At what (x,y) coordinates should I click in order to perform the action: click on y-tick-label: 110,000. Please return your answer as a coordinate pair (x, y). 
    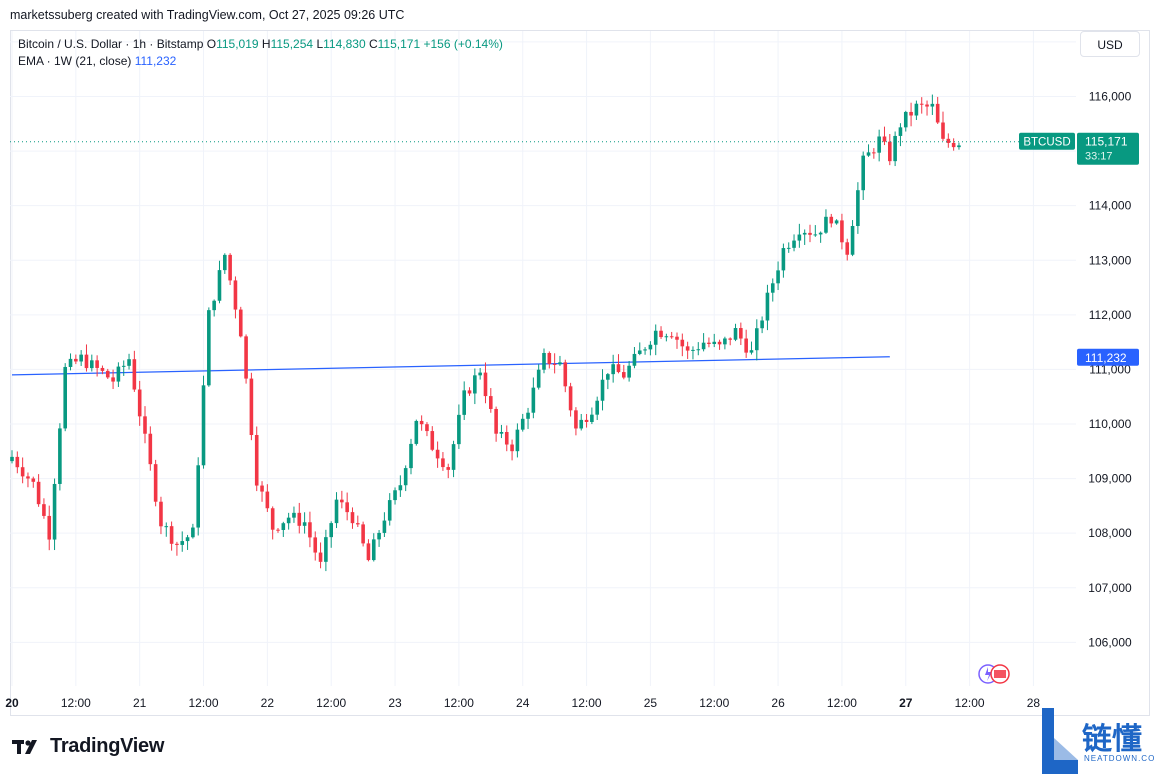
    Looking at the image, I should click on (1110, 424).